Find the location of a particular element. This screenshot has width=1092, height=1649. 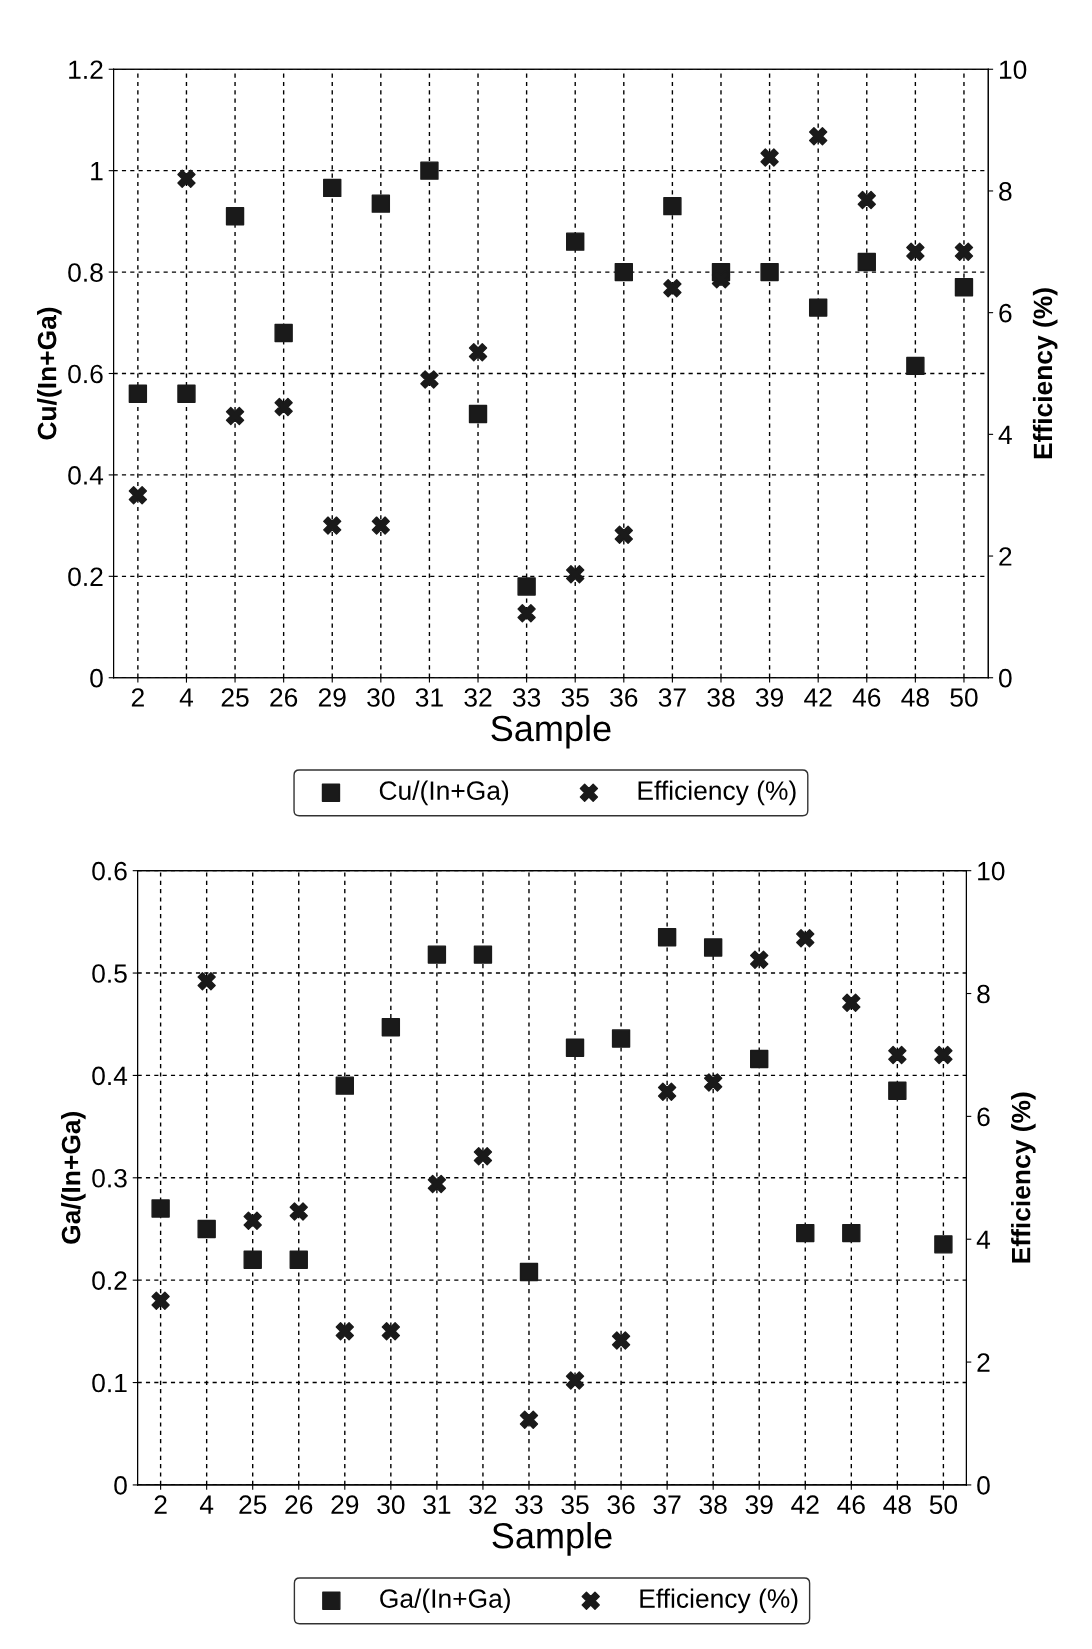

x-tick-label: 4 is located at coordinates (206, 1504).